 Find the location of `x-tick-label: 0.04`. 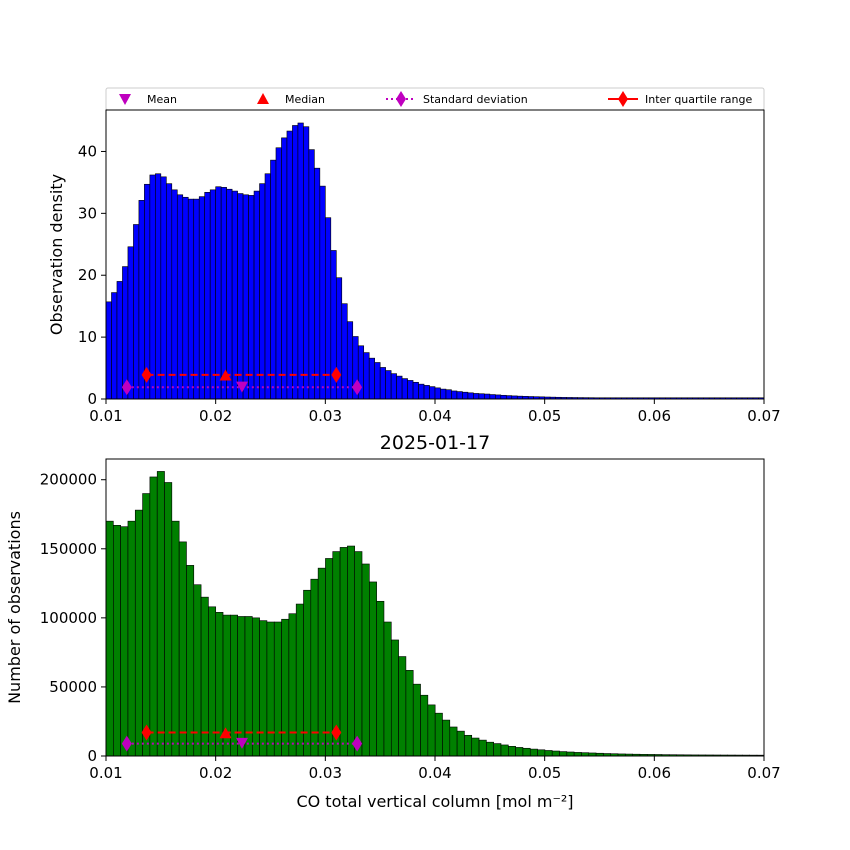

x-tick-label: 0.04 is located at coordinates (434, 416).